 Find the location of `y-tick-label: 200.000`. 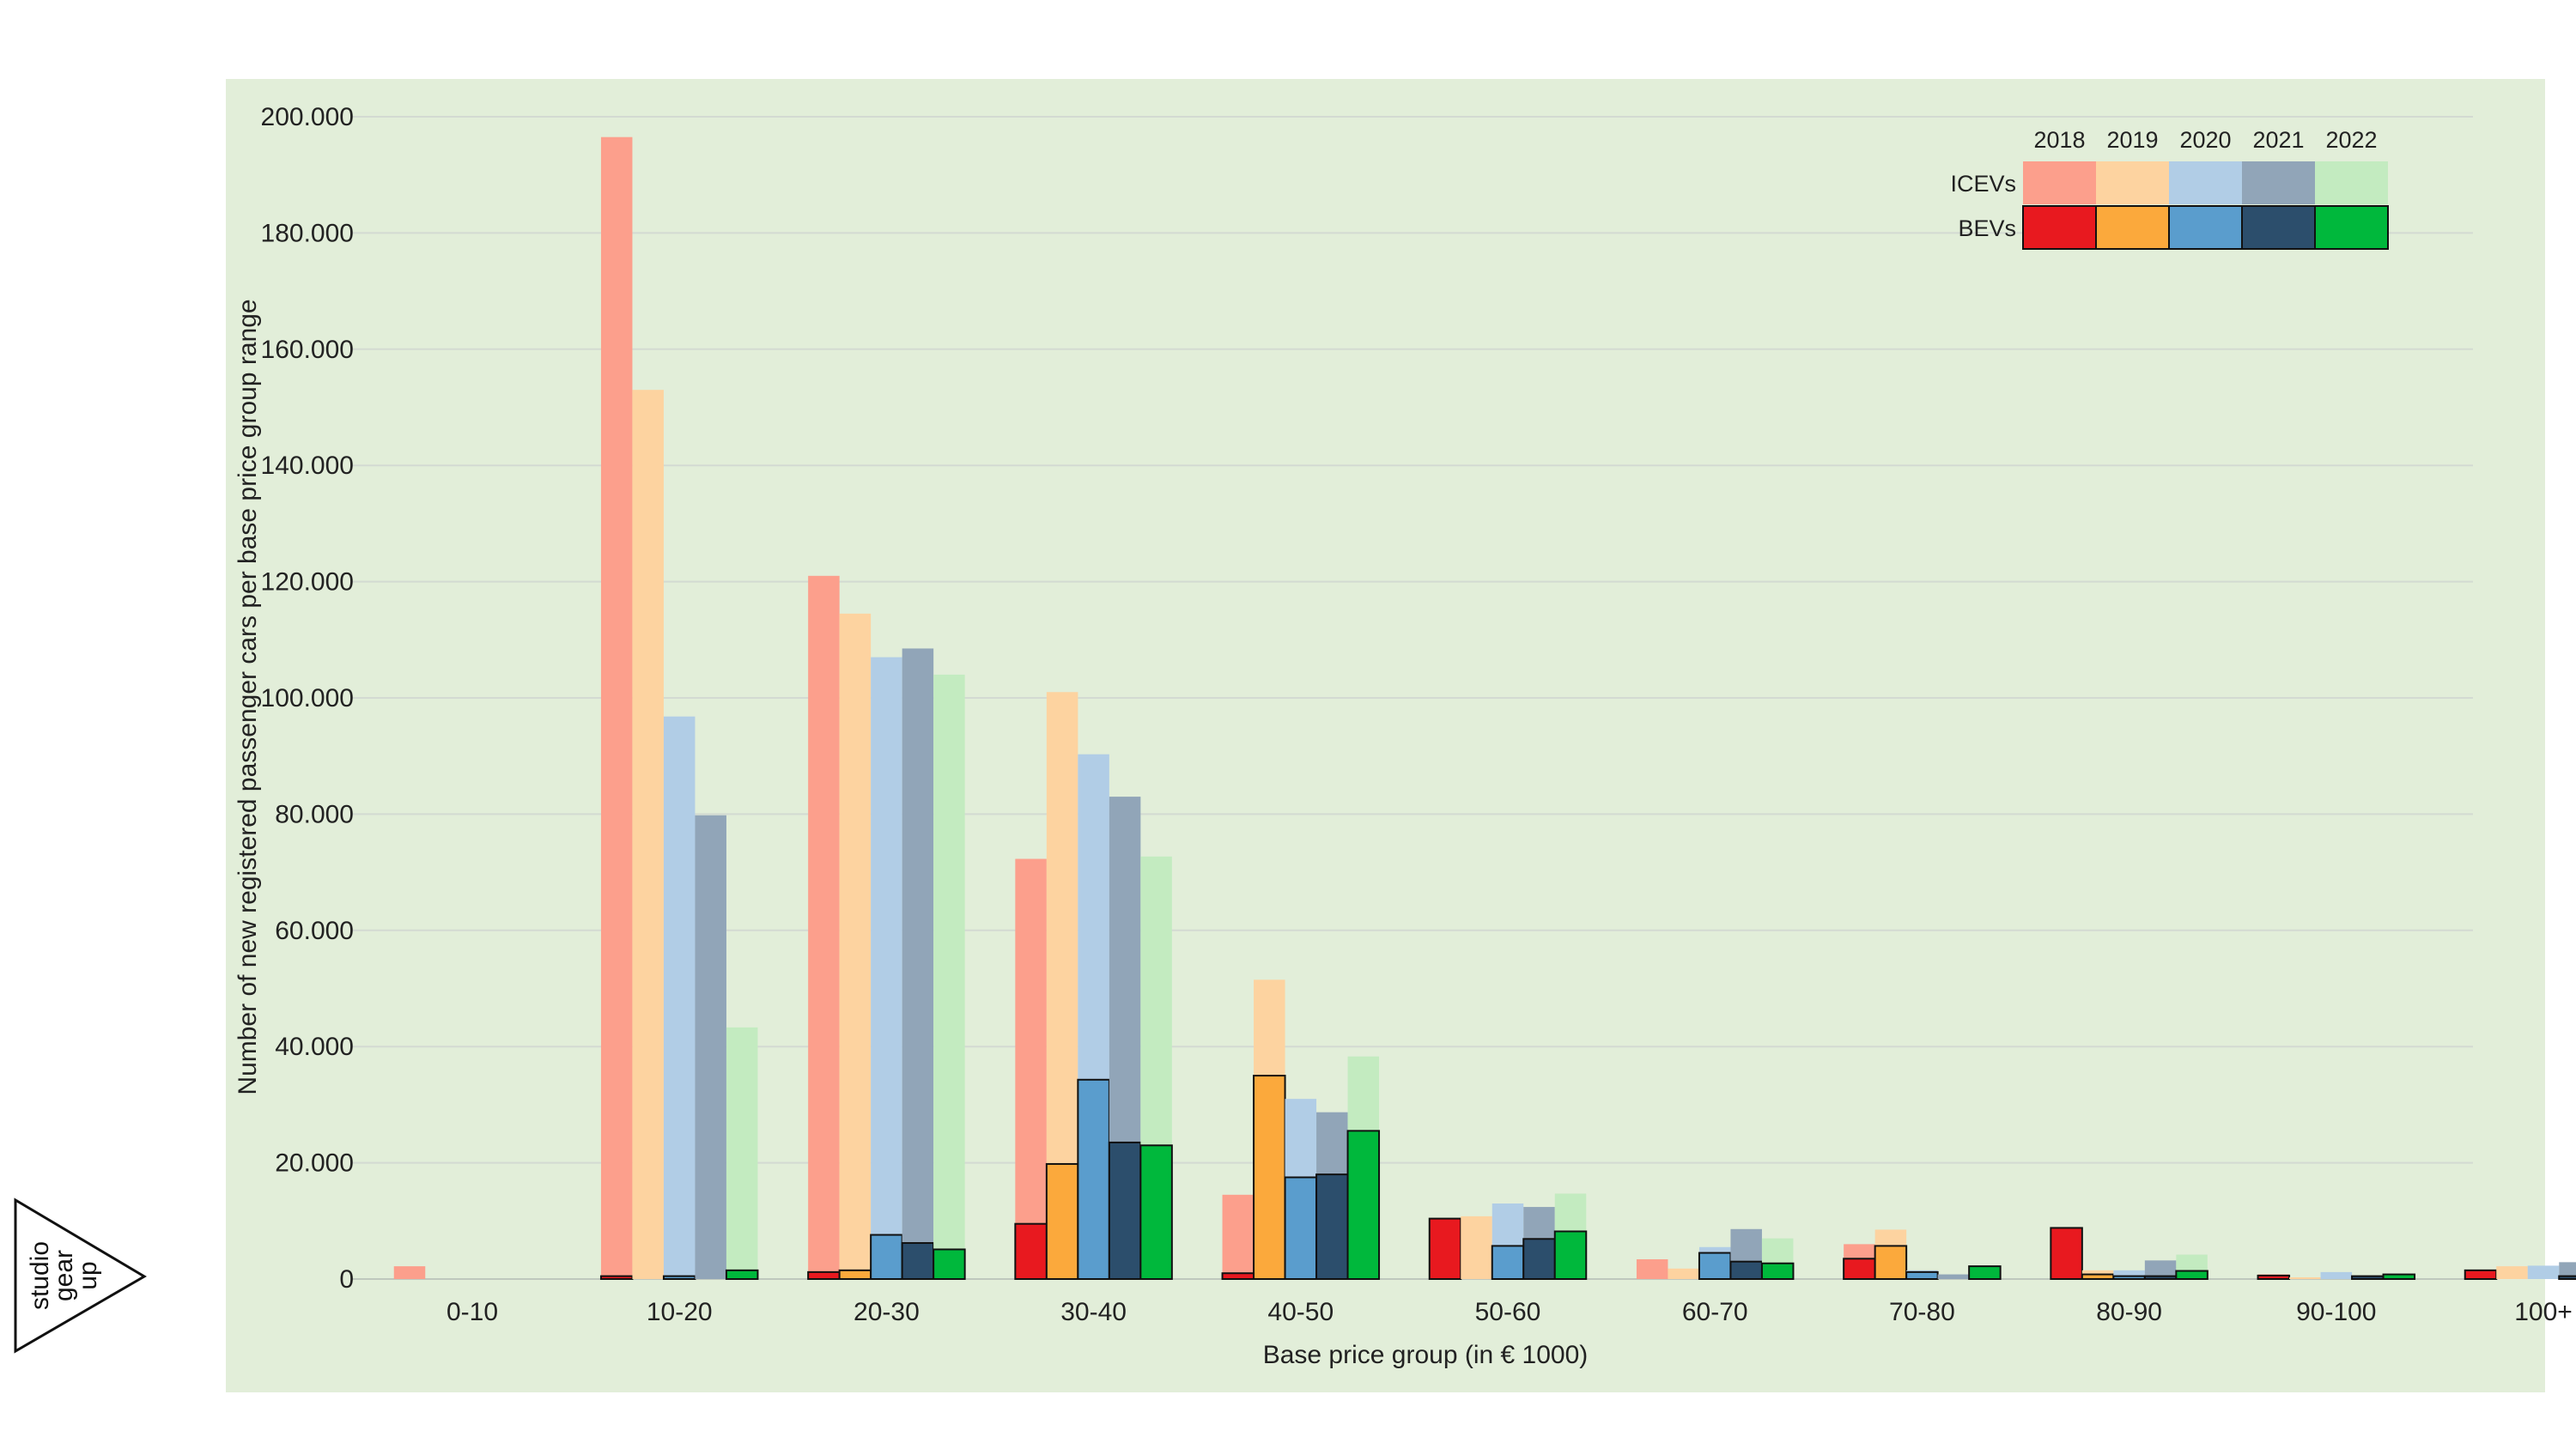

y-tick-label: 200.000 is located at coordinates (307, 117).